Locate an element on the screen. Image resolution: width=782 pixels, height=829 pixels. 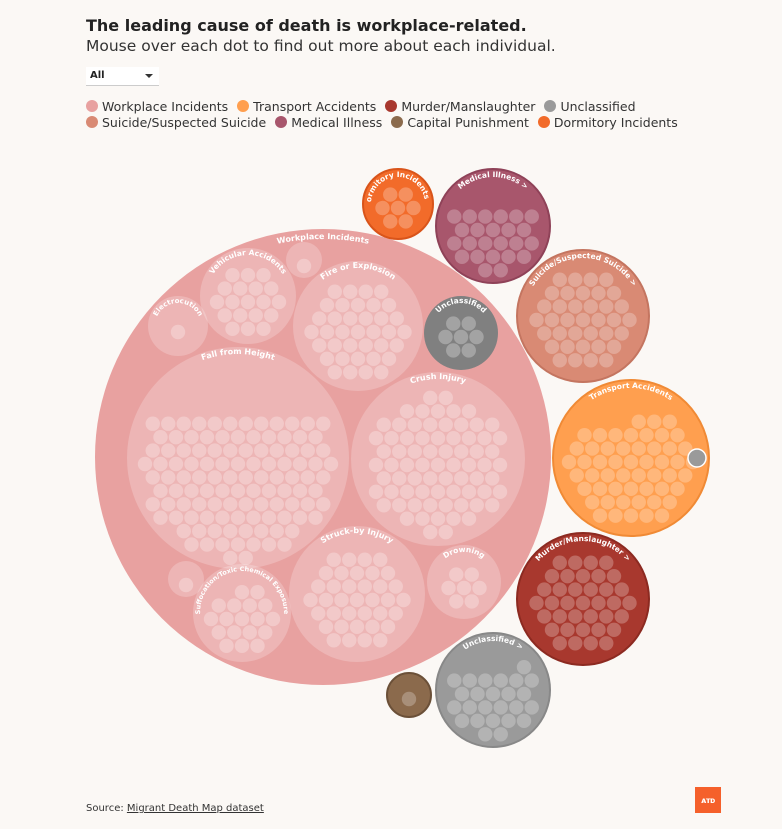
sub-bubble: Suffocation/Toxic Chemical Exposure is located at coordinates (242, 613).